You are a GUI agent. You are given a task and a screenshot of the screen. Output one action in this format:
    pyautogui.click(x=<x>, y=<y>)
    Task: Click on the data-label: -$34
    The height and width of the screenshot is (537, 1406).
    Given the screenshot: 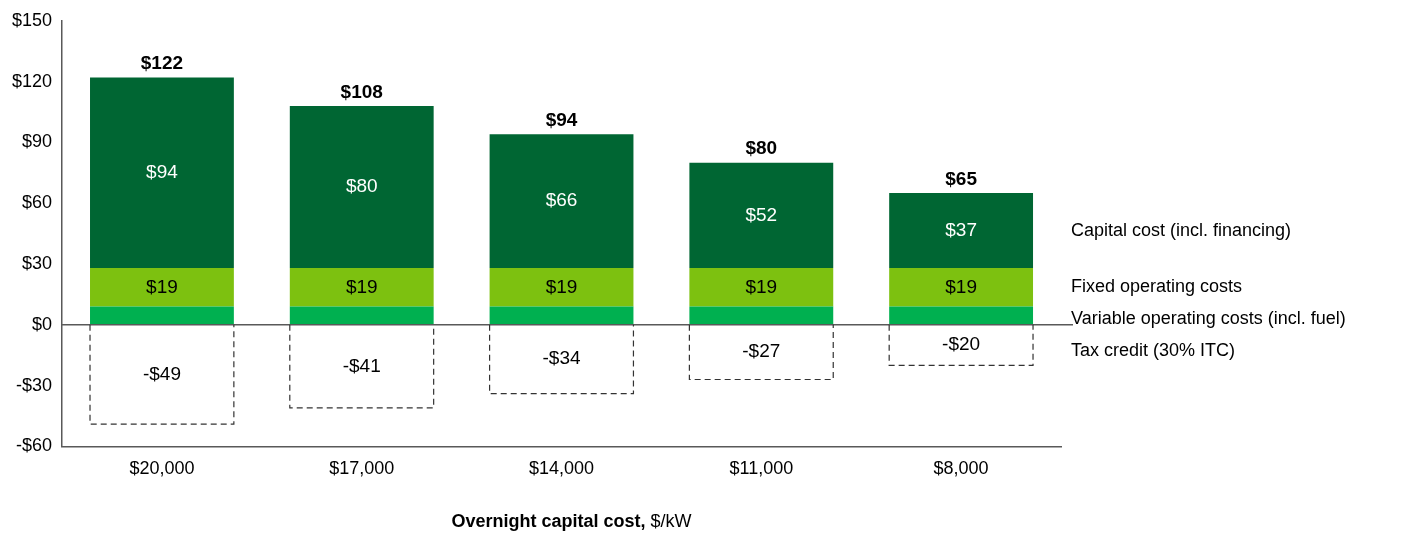 What is the action you would take?
    pyautogui.click(x=561, y=358)
    